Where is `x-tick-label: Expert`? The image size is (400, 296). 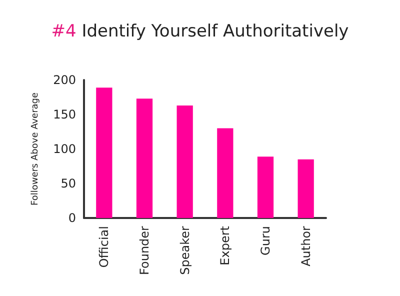 x-tick-label: Expert is located at coordinates (225, 246).